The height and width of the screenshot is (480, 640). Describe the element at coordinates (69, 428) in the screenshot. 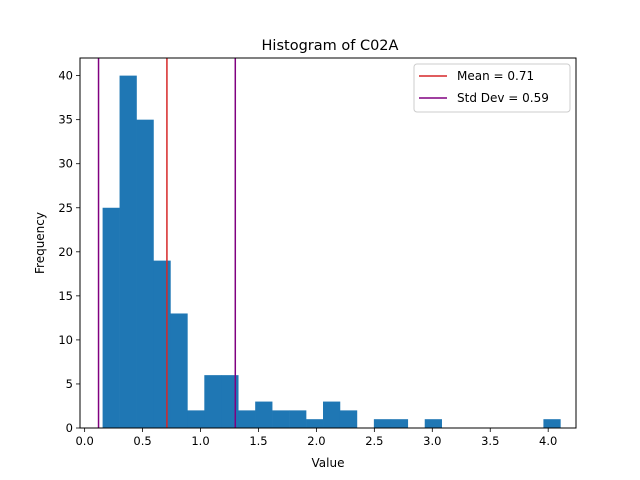

I see `y-tick-label-0: 0` at that location.